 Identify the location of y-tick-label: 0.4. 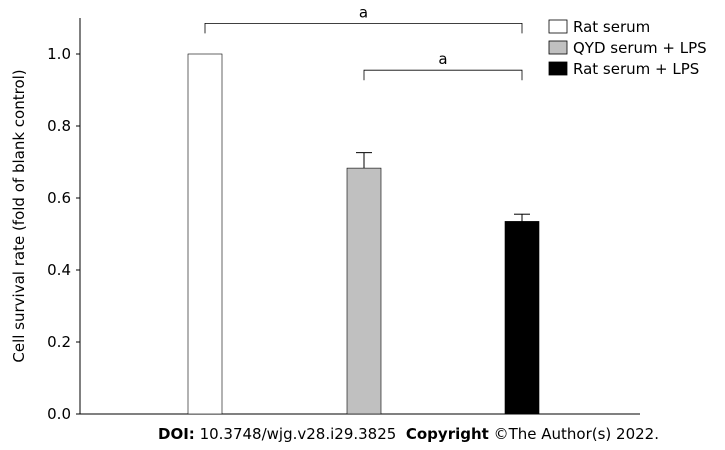
(59, 270).